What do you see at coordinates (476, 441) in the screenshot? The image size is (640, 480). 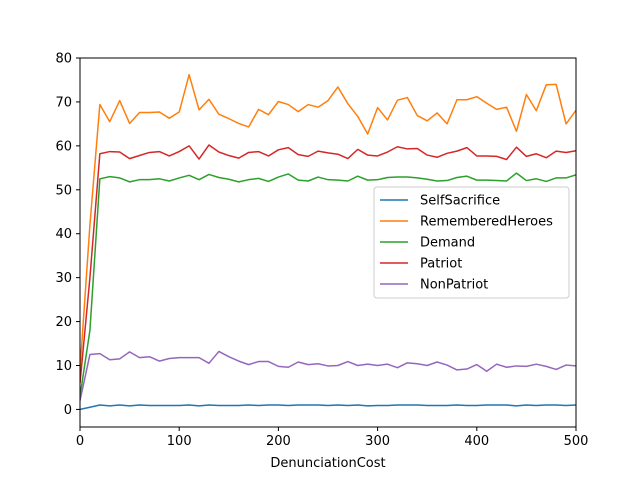 I see `x-tick-label: 400` at bounding box center [476, 441].